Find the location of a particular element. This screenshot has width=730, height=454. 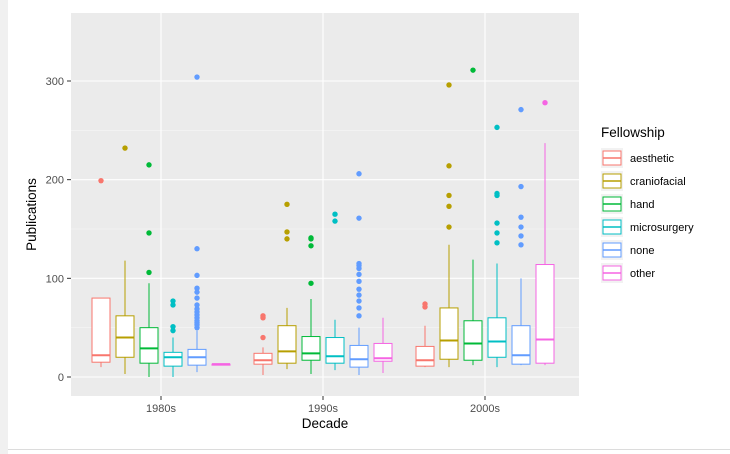

y-tick-label: 200 is located at coordinates (55, 181).